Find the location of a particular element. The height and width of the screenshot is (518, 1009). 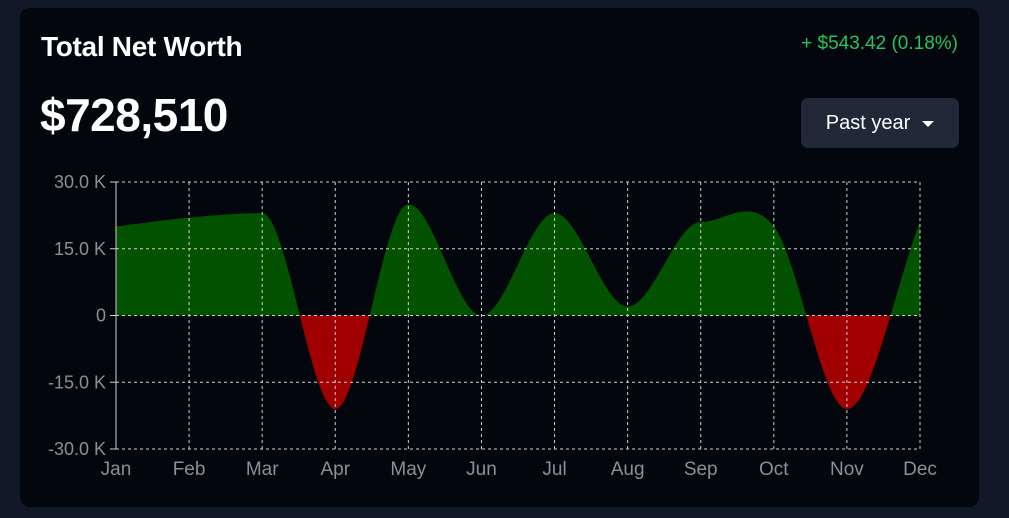

y-tick-label: 0 is located at coordinates (101, 316).